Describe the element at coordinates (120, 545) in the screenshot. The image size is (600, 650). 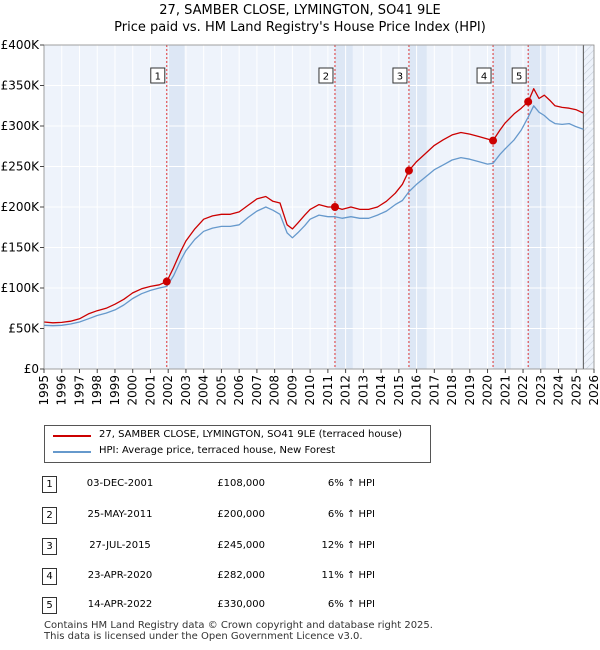
I see `sale-date: 27-JUL-2015` at that location.